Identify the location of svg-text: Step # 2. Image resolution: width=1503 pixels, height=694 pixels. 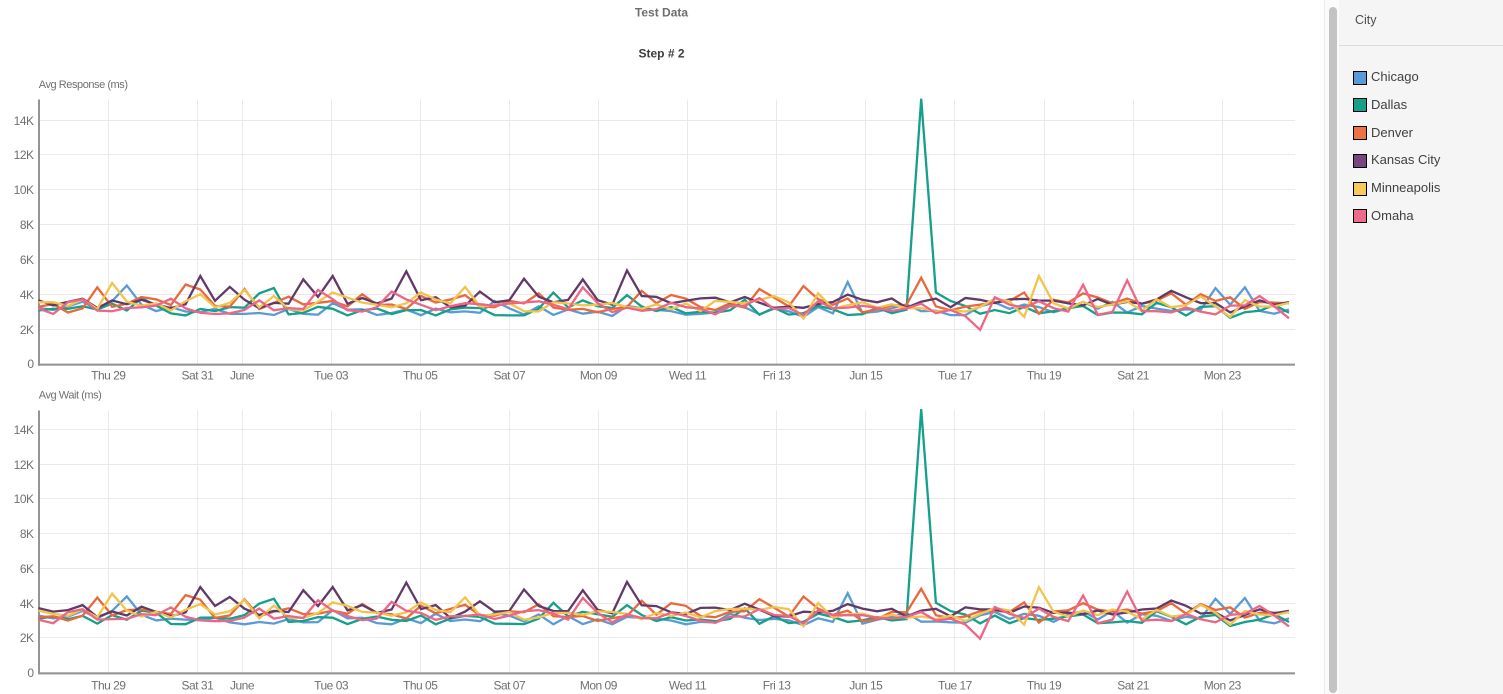
(661, 54).